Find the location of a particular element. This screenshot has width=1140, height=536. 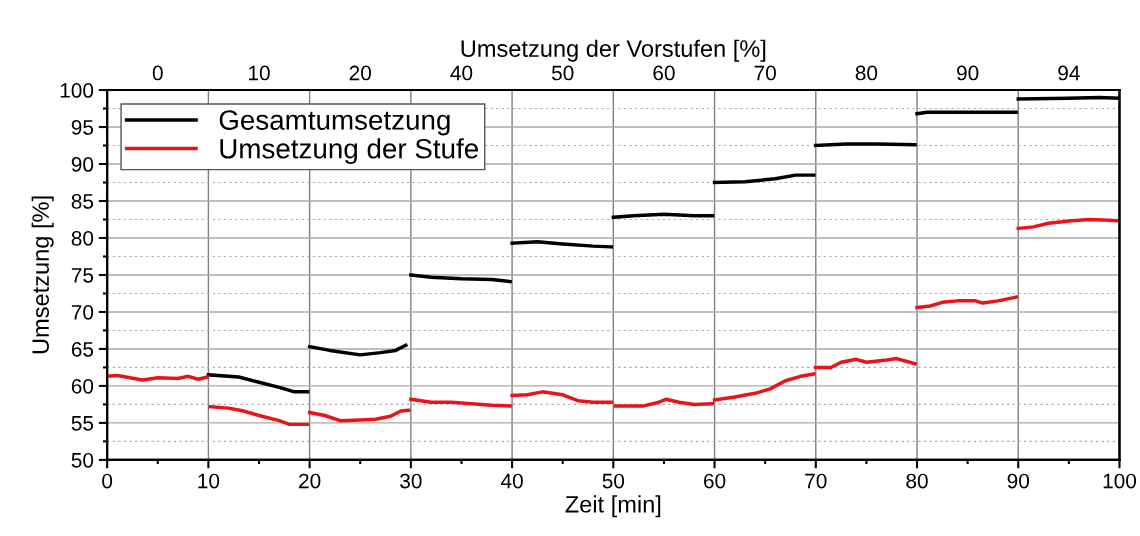

x2-axis-title: Umsetzung der Vorstufen [%] is located at coordinates (613, 50).